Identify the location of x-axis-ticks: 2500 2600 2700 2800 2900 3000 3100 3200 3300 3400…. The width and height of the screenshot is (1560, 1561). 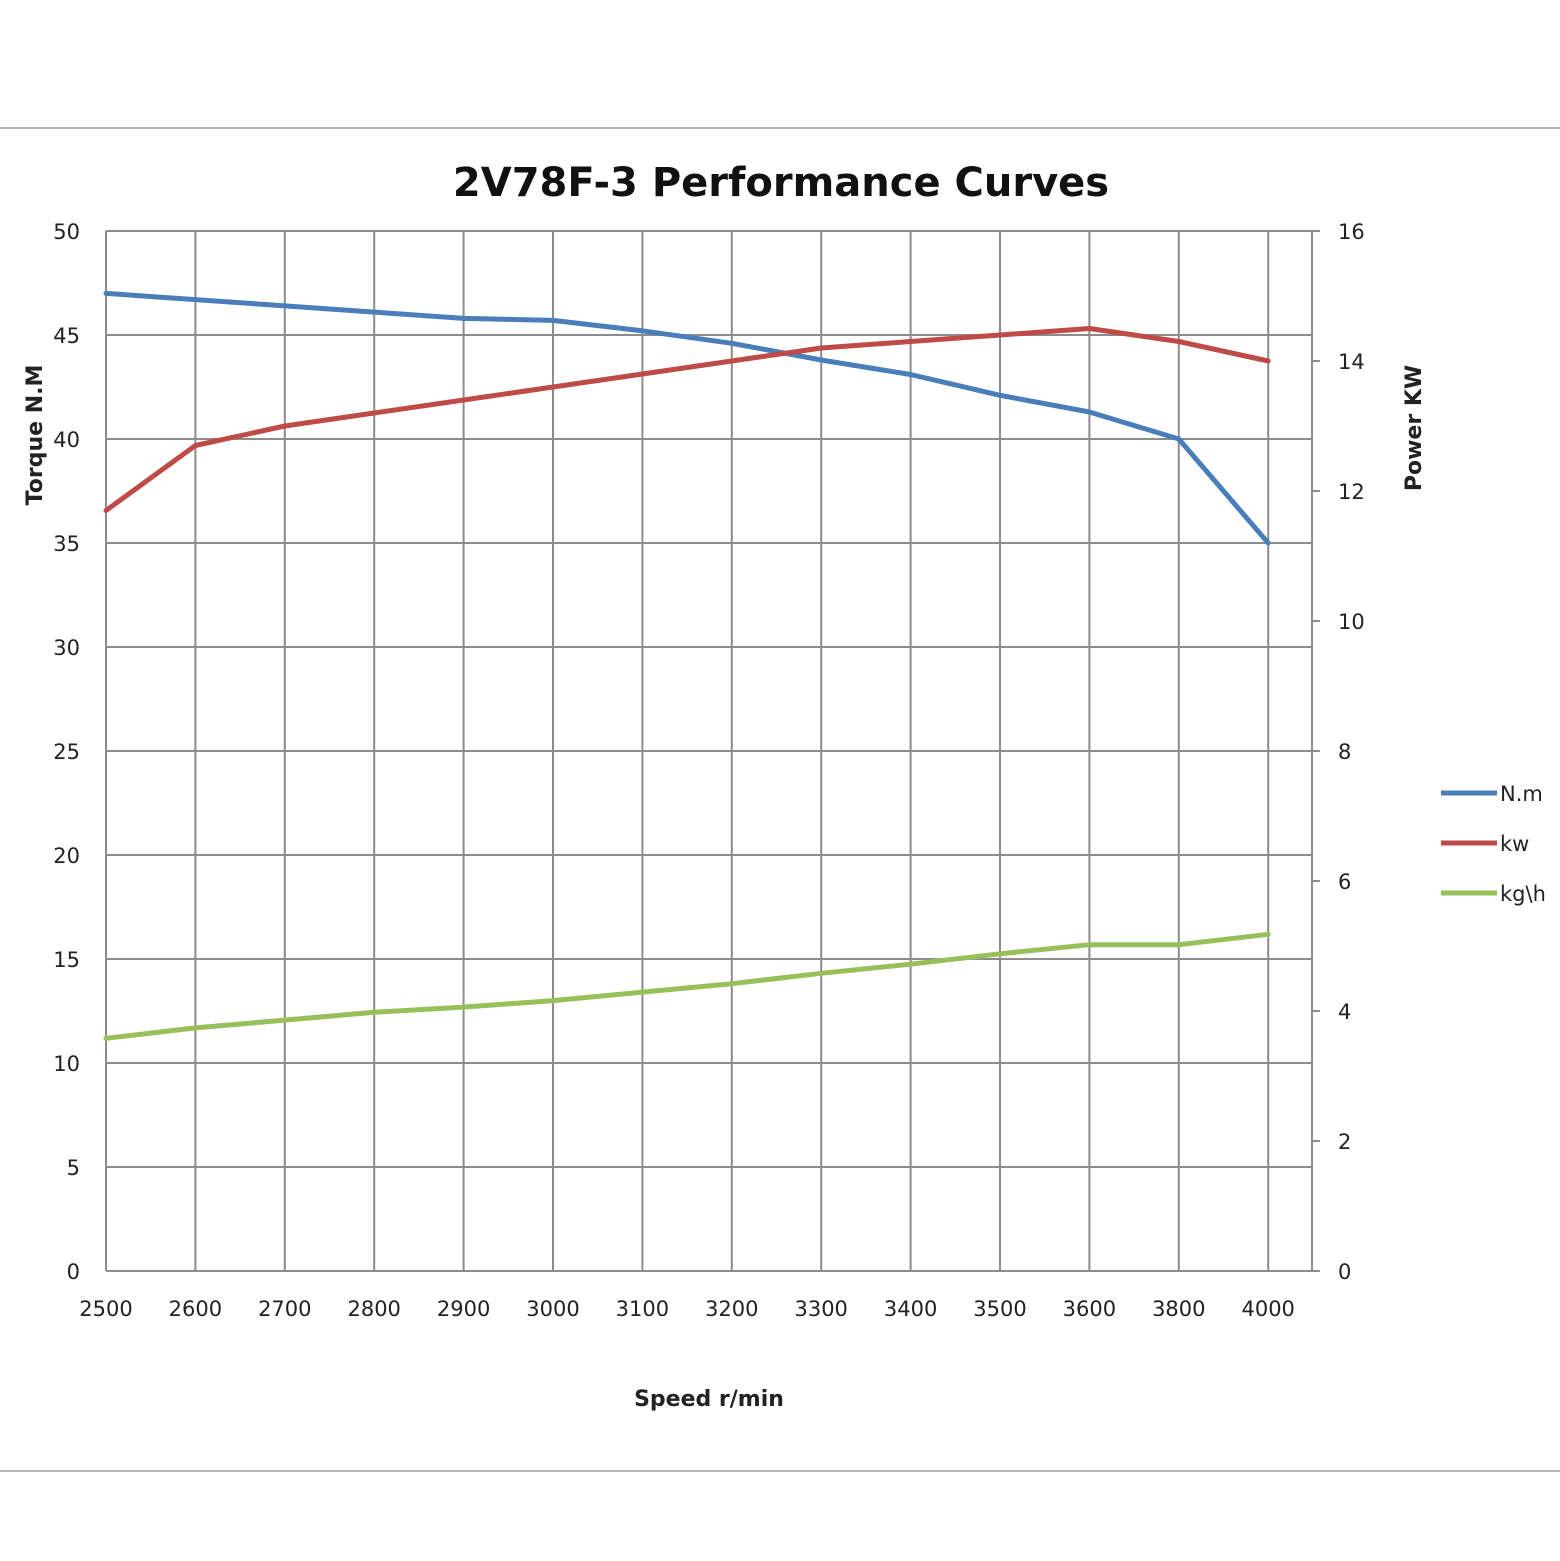
(687, 1309).